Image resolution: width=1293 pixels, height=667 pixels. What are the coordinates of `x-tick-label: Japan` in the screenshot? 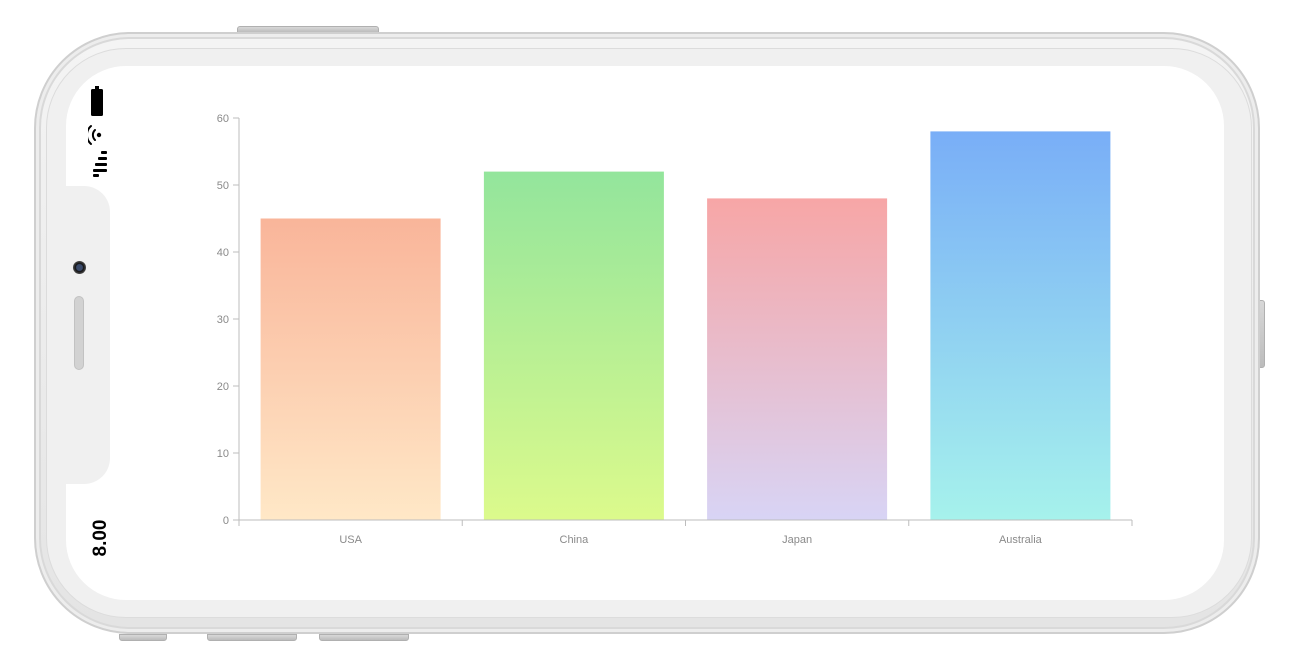 It's located at (797, 540).